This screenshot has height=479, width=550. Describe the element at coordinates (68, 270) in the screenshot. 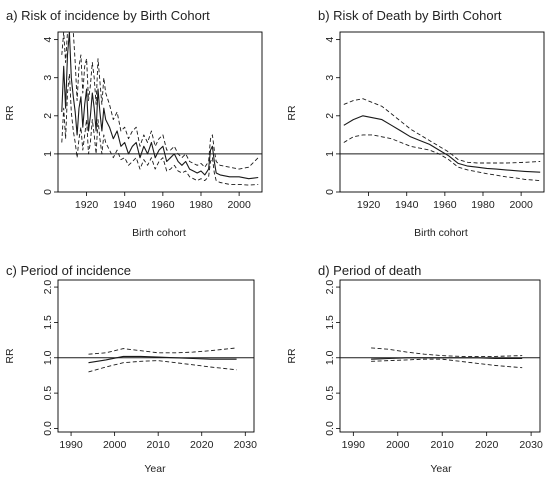

I see `panel-title: c) Period of incidence` at that location.